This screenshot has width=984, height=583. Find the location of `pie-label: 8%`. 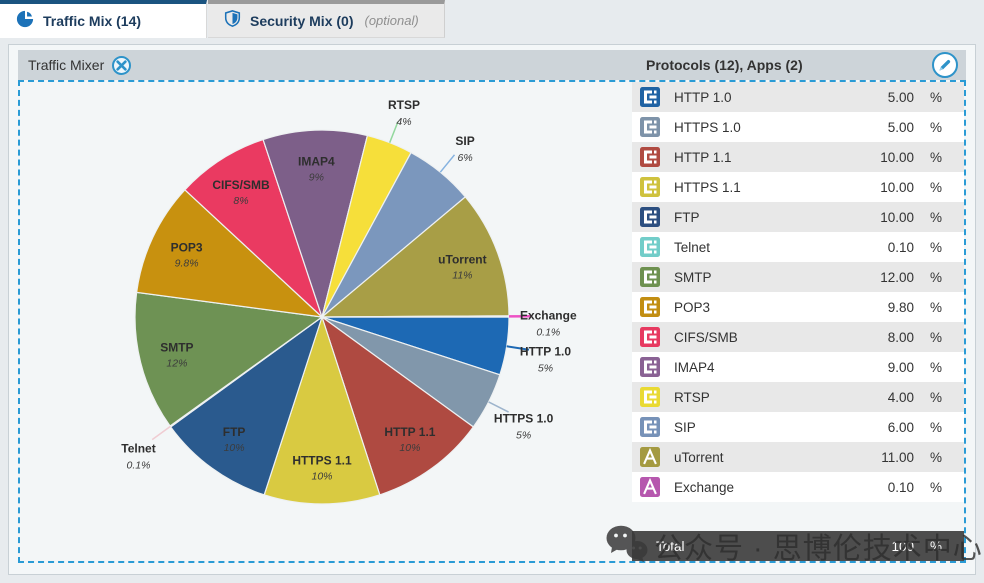

pie-label: 8% is located at coordinates (240, 201).